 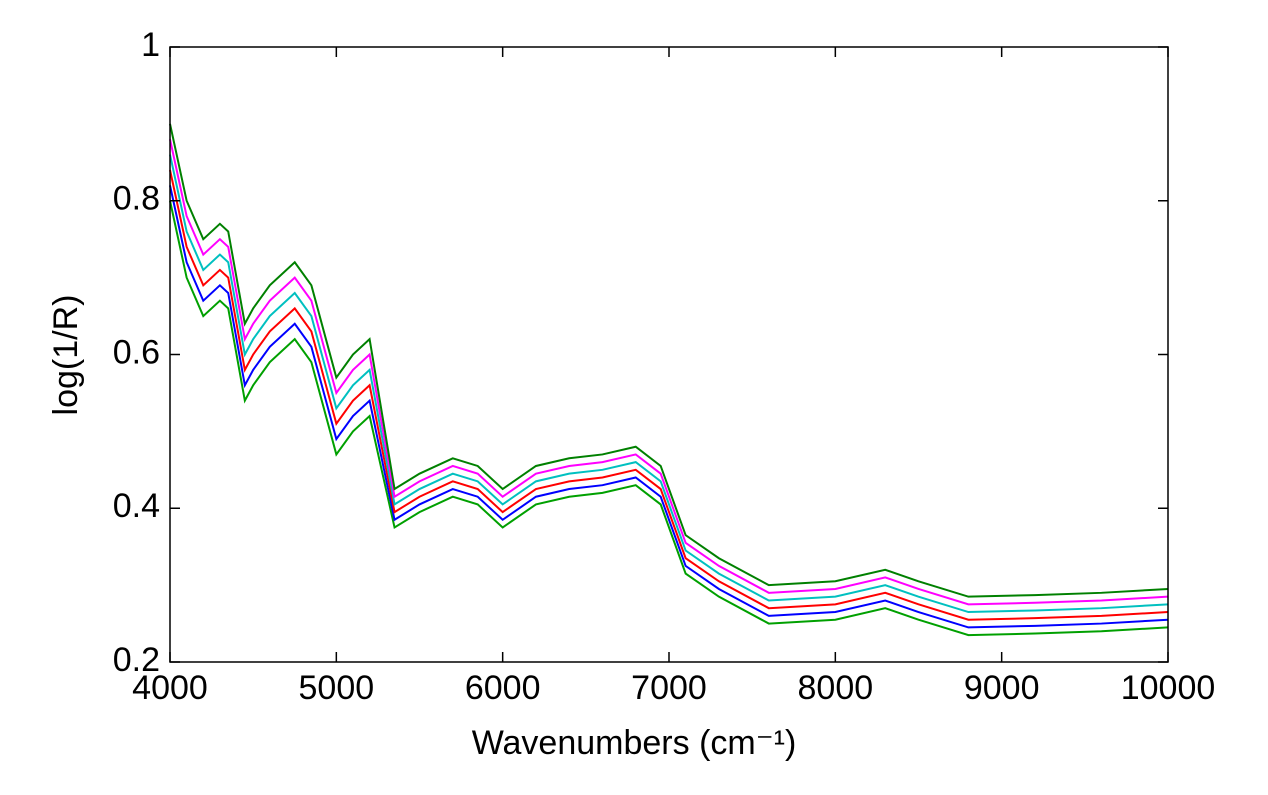 I want to click on x-tick-label: 9000, so click(x=1002, y=688).